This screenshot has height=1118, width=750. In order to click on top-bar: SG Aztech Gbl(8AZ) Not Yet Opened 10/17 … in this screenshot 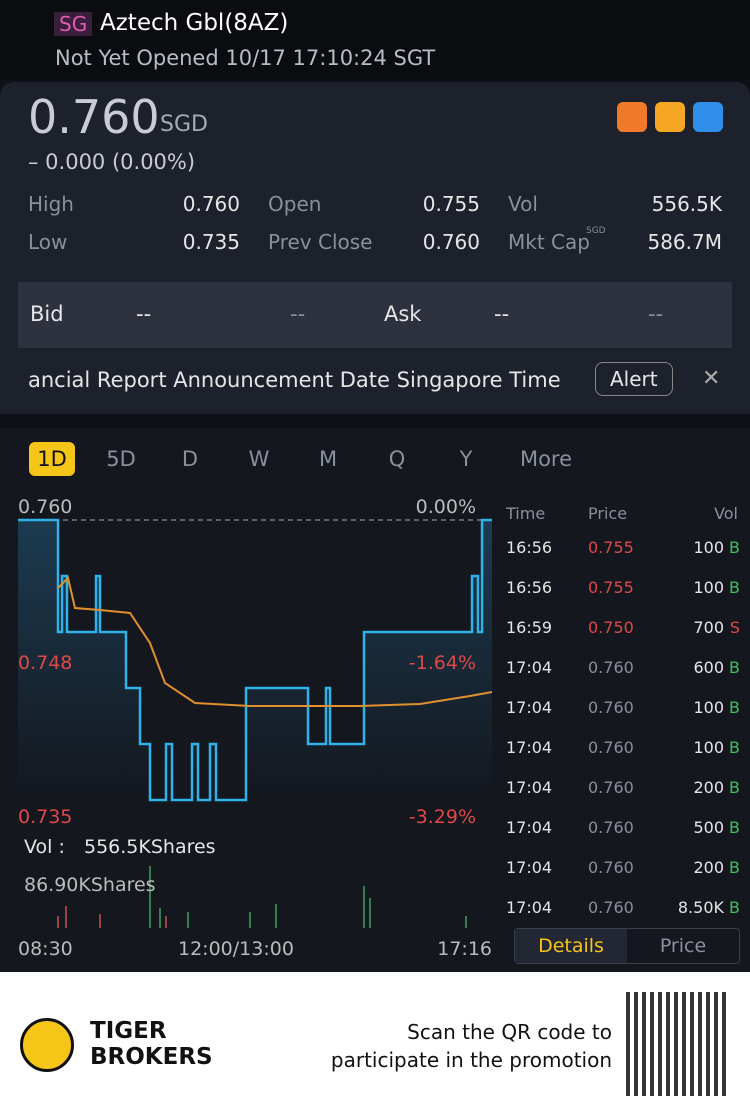, I will do `click(375, 40)`.